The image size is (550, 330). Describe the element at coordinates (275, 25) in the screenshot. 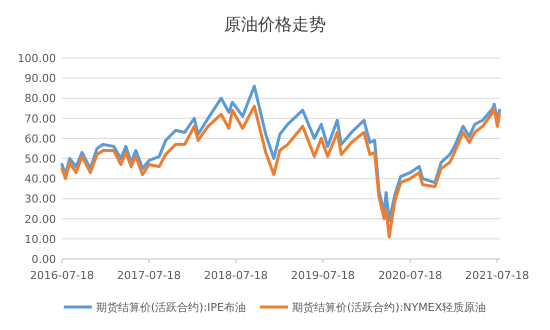

I see `chart-title: 原油价格走势` at that location.